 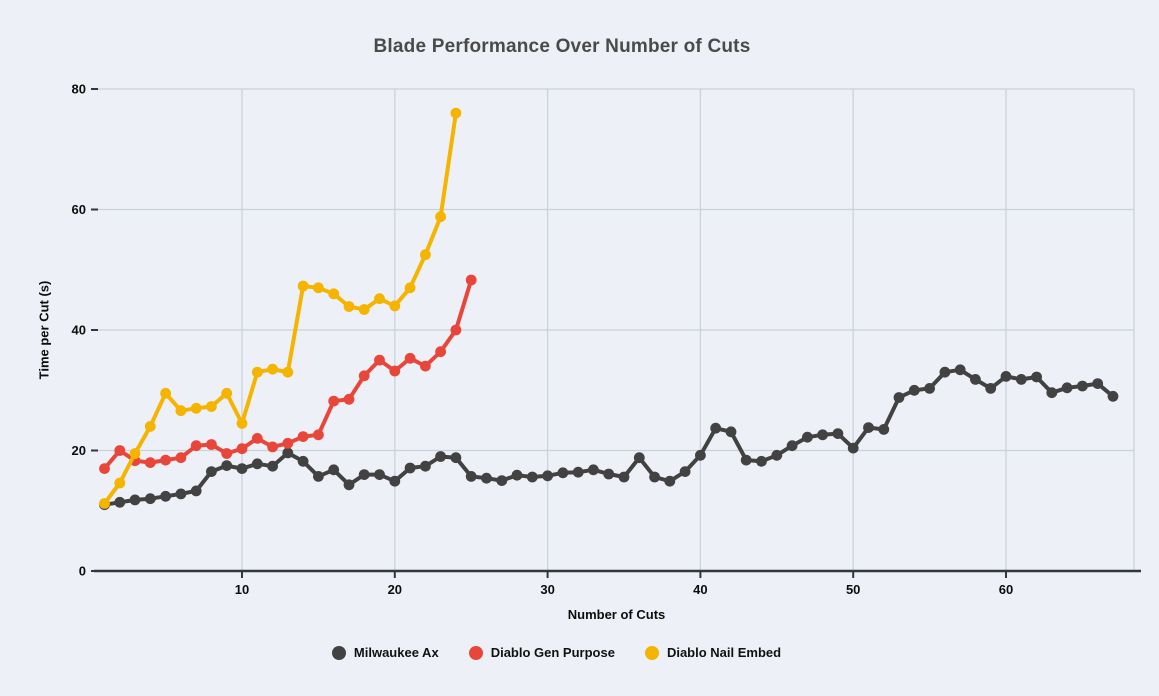 What do you see at coordinates (562, 46) in the screenshot?
I see `chart-title: Blade Performance Over Number of Cuts` at bounding box center [562, 46].